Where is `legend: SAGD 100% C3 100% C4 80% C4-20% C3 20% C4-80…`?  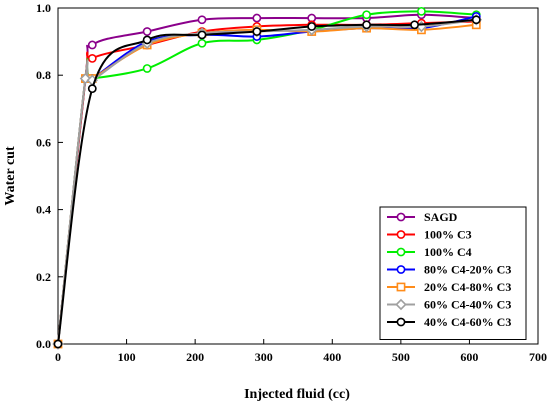
legend: SAGD 100% C3 100% C4 80% C4-20% C3 20% C4-80… is located at coordinates (453, 273).